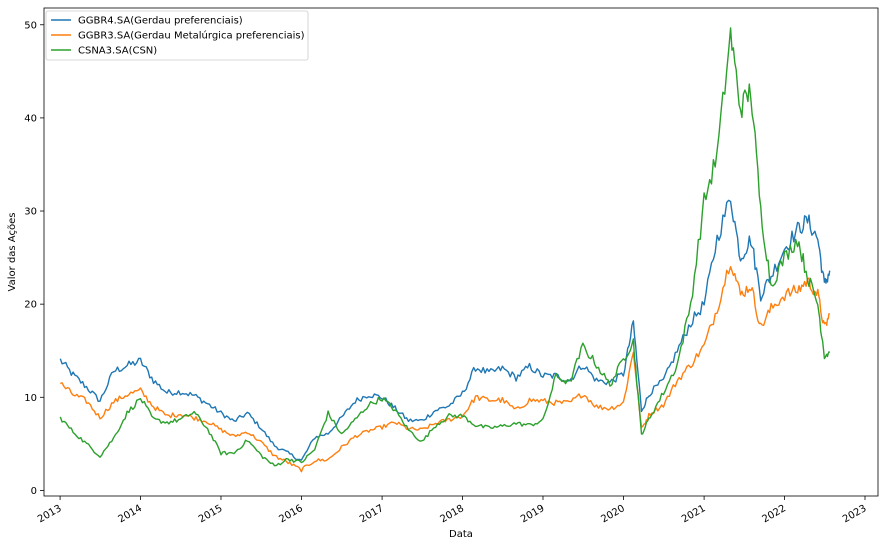  Describe the element at coordinates (12, 252) in the screenshot. I see `y-axis-label: Valor das Ações` at that location.